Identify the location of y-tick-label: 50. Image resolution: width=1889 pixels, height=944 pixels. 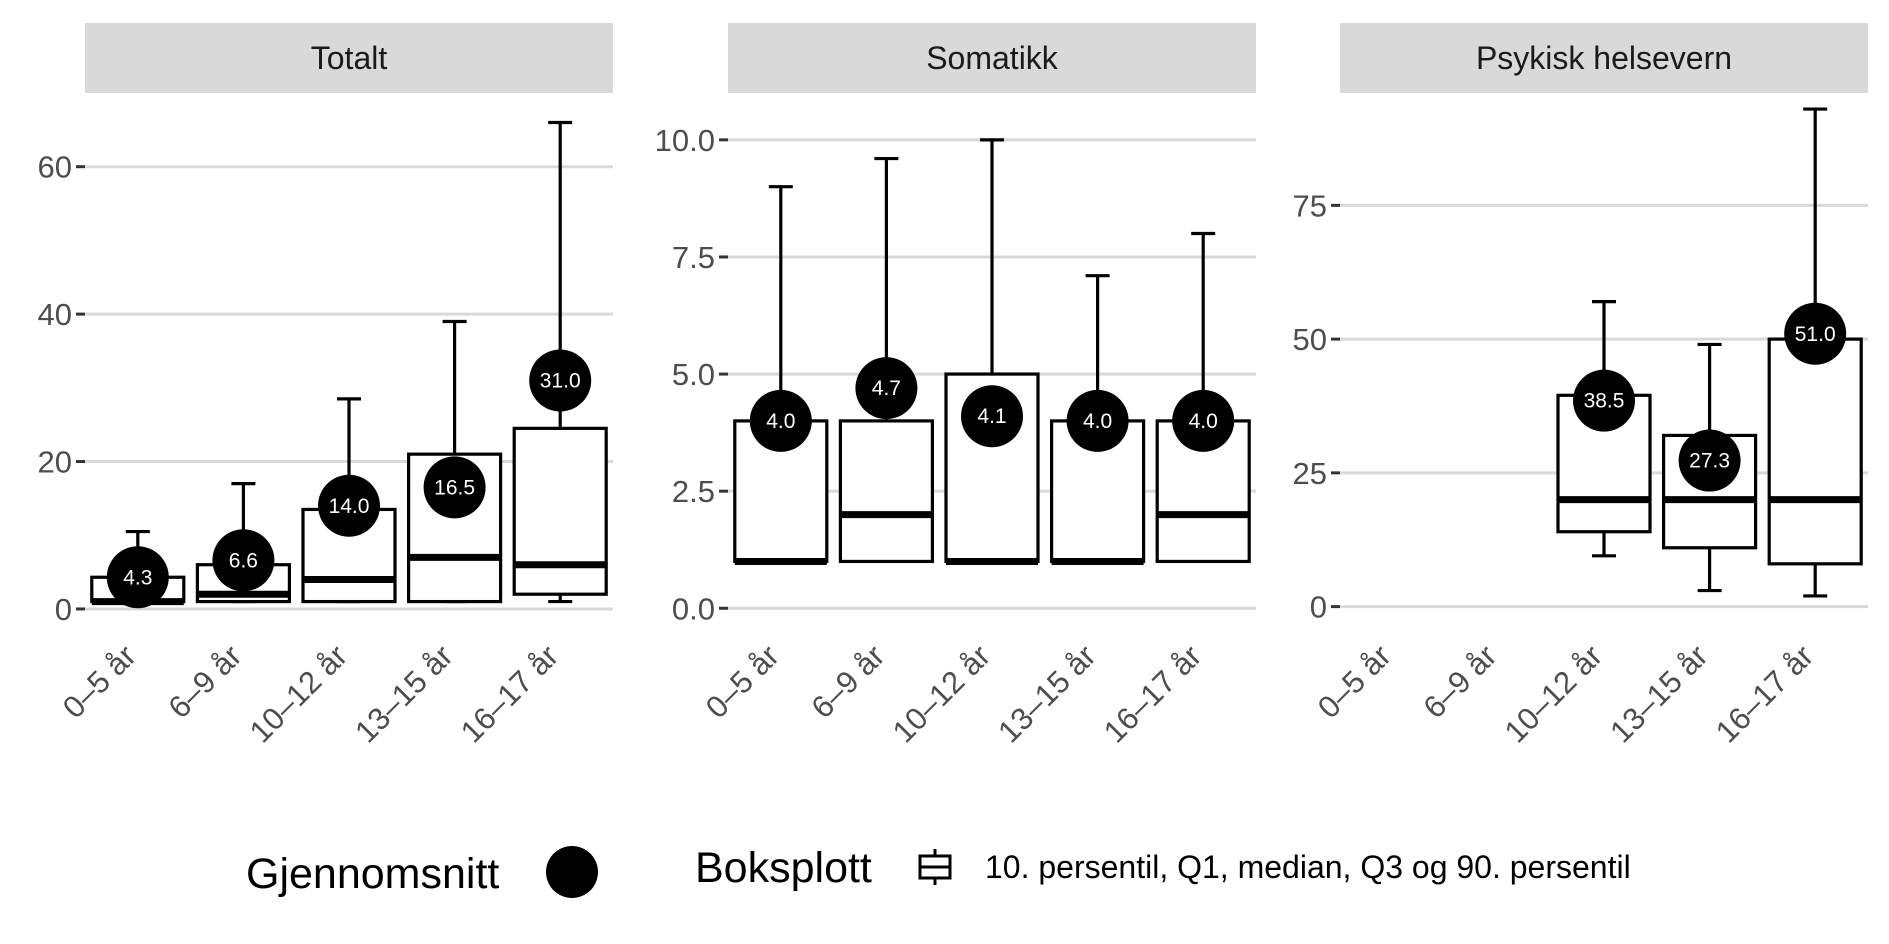
(1310, 339).